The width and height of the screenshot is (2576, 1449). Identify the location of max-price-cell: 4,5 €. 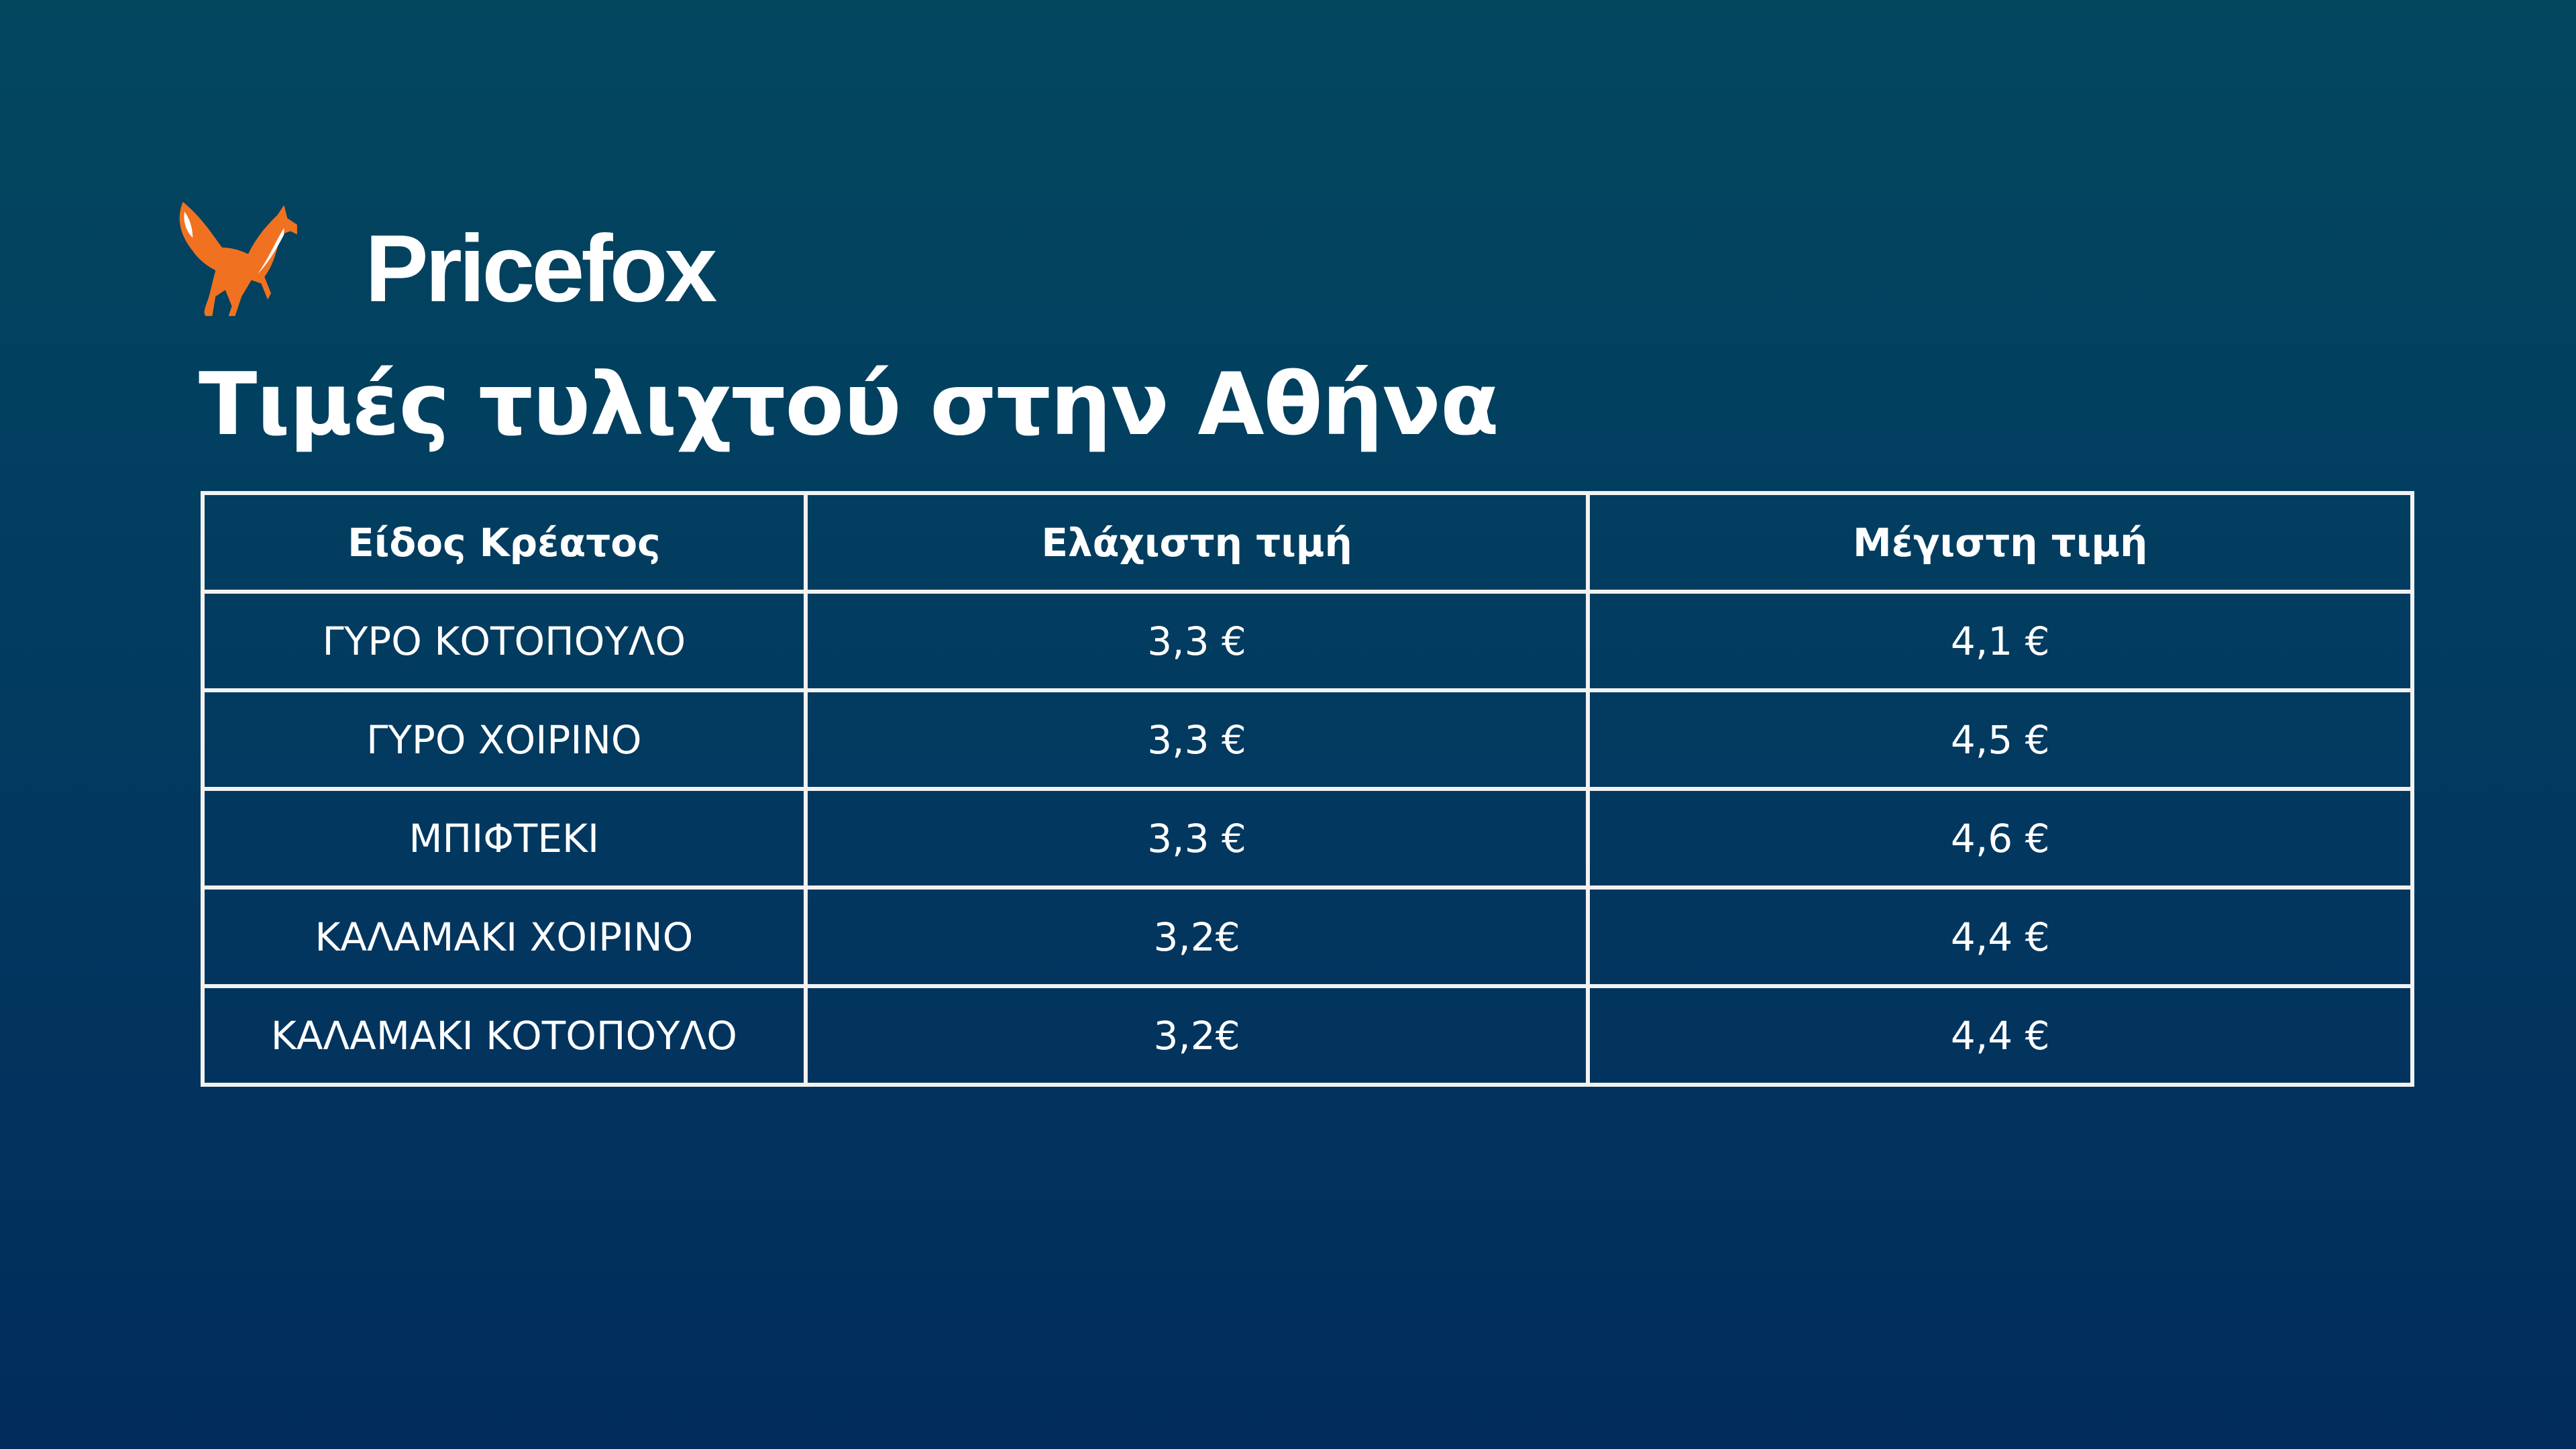
(2000, 739).